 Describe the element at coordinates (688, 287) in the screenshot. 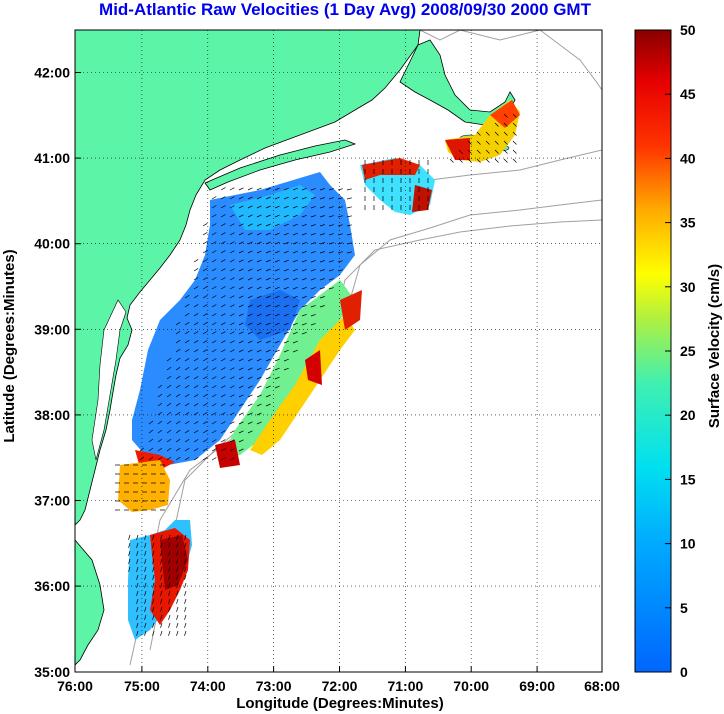

I see `colorbar-tick-label: 30` at that location.